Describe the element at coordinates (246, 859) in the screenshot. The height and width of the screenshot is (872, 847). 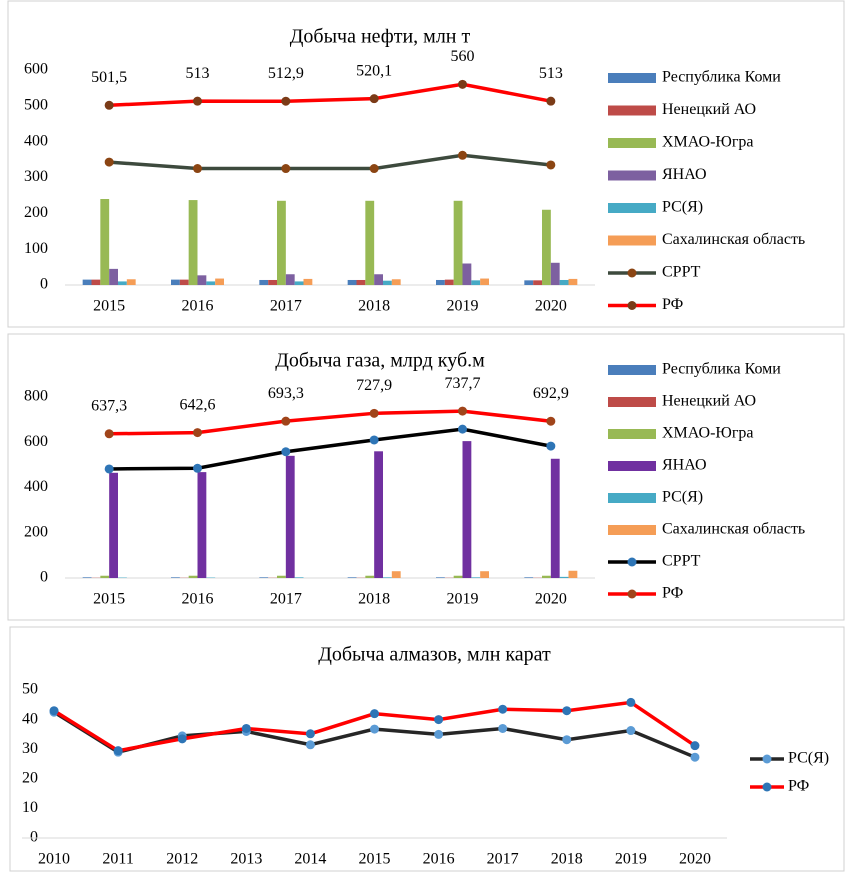
I see `x-tick-label: 2013` at that location.